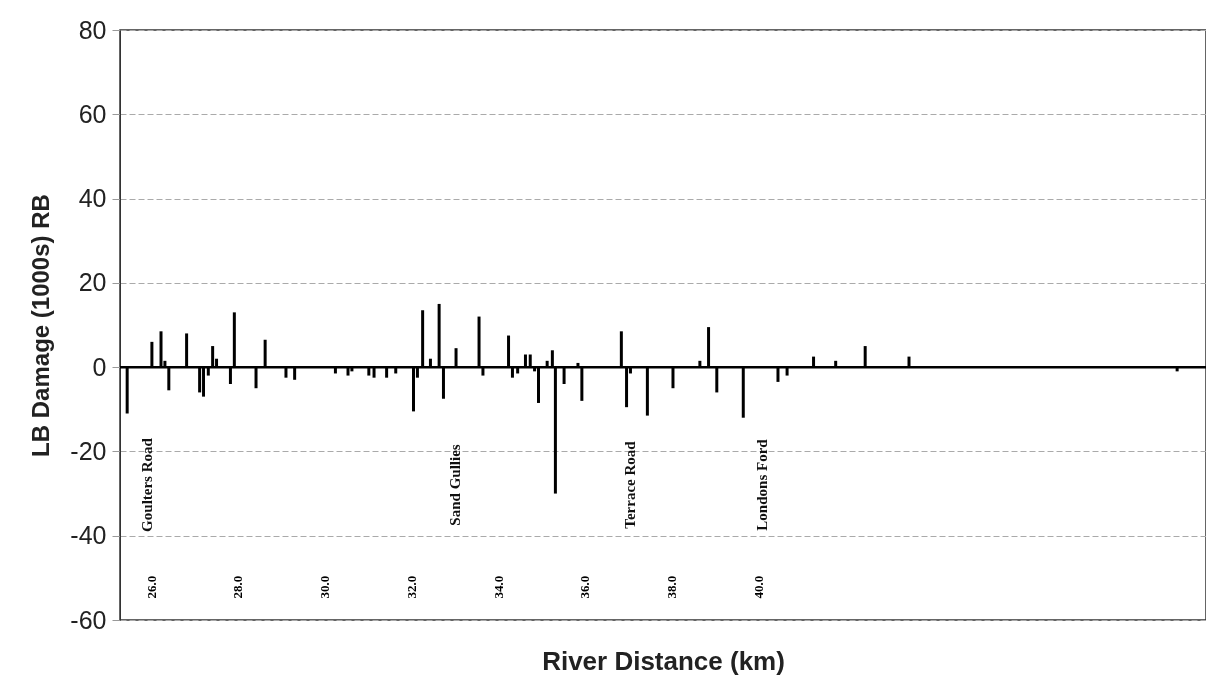 Image resolution: width=1206 pixels, height=690 pixels. Describe the element at coordinates (411, 587) in the screenshot. I see `x-tick-label: 32.0` at that location.